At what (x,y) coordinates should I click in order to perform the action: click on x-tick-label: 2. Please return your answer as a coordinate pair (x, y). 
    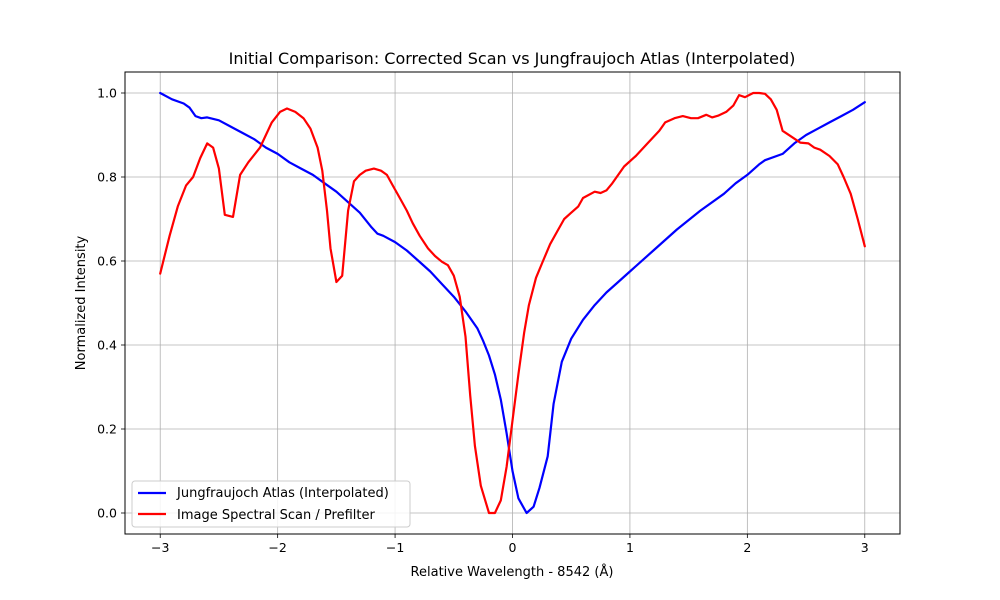
    Looking at the image, I should click on (747, 547).